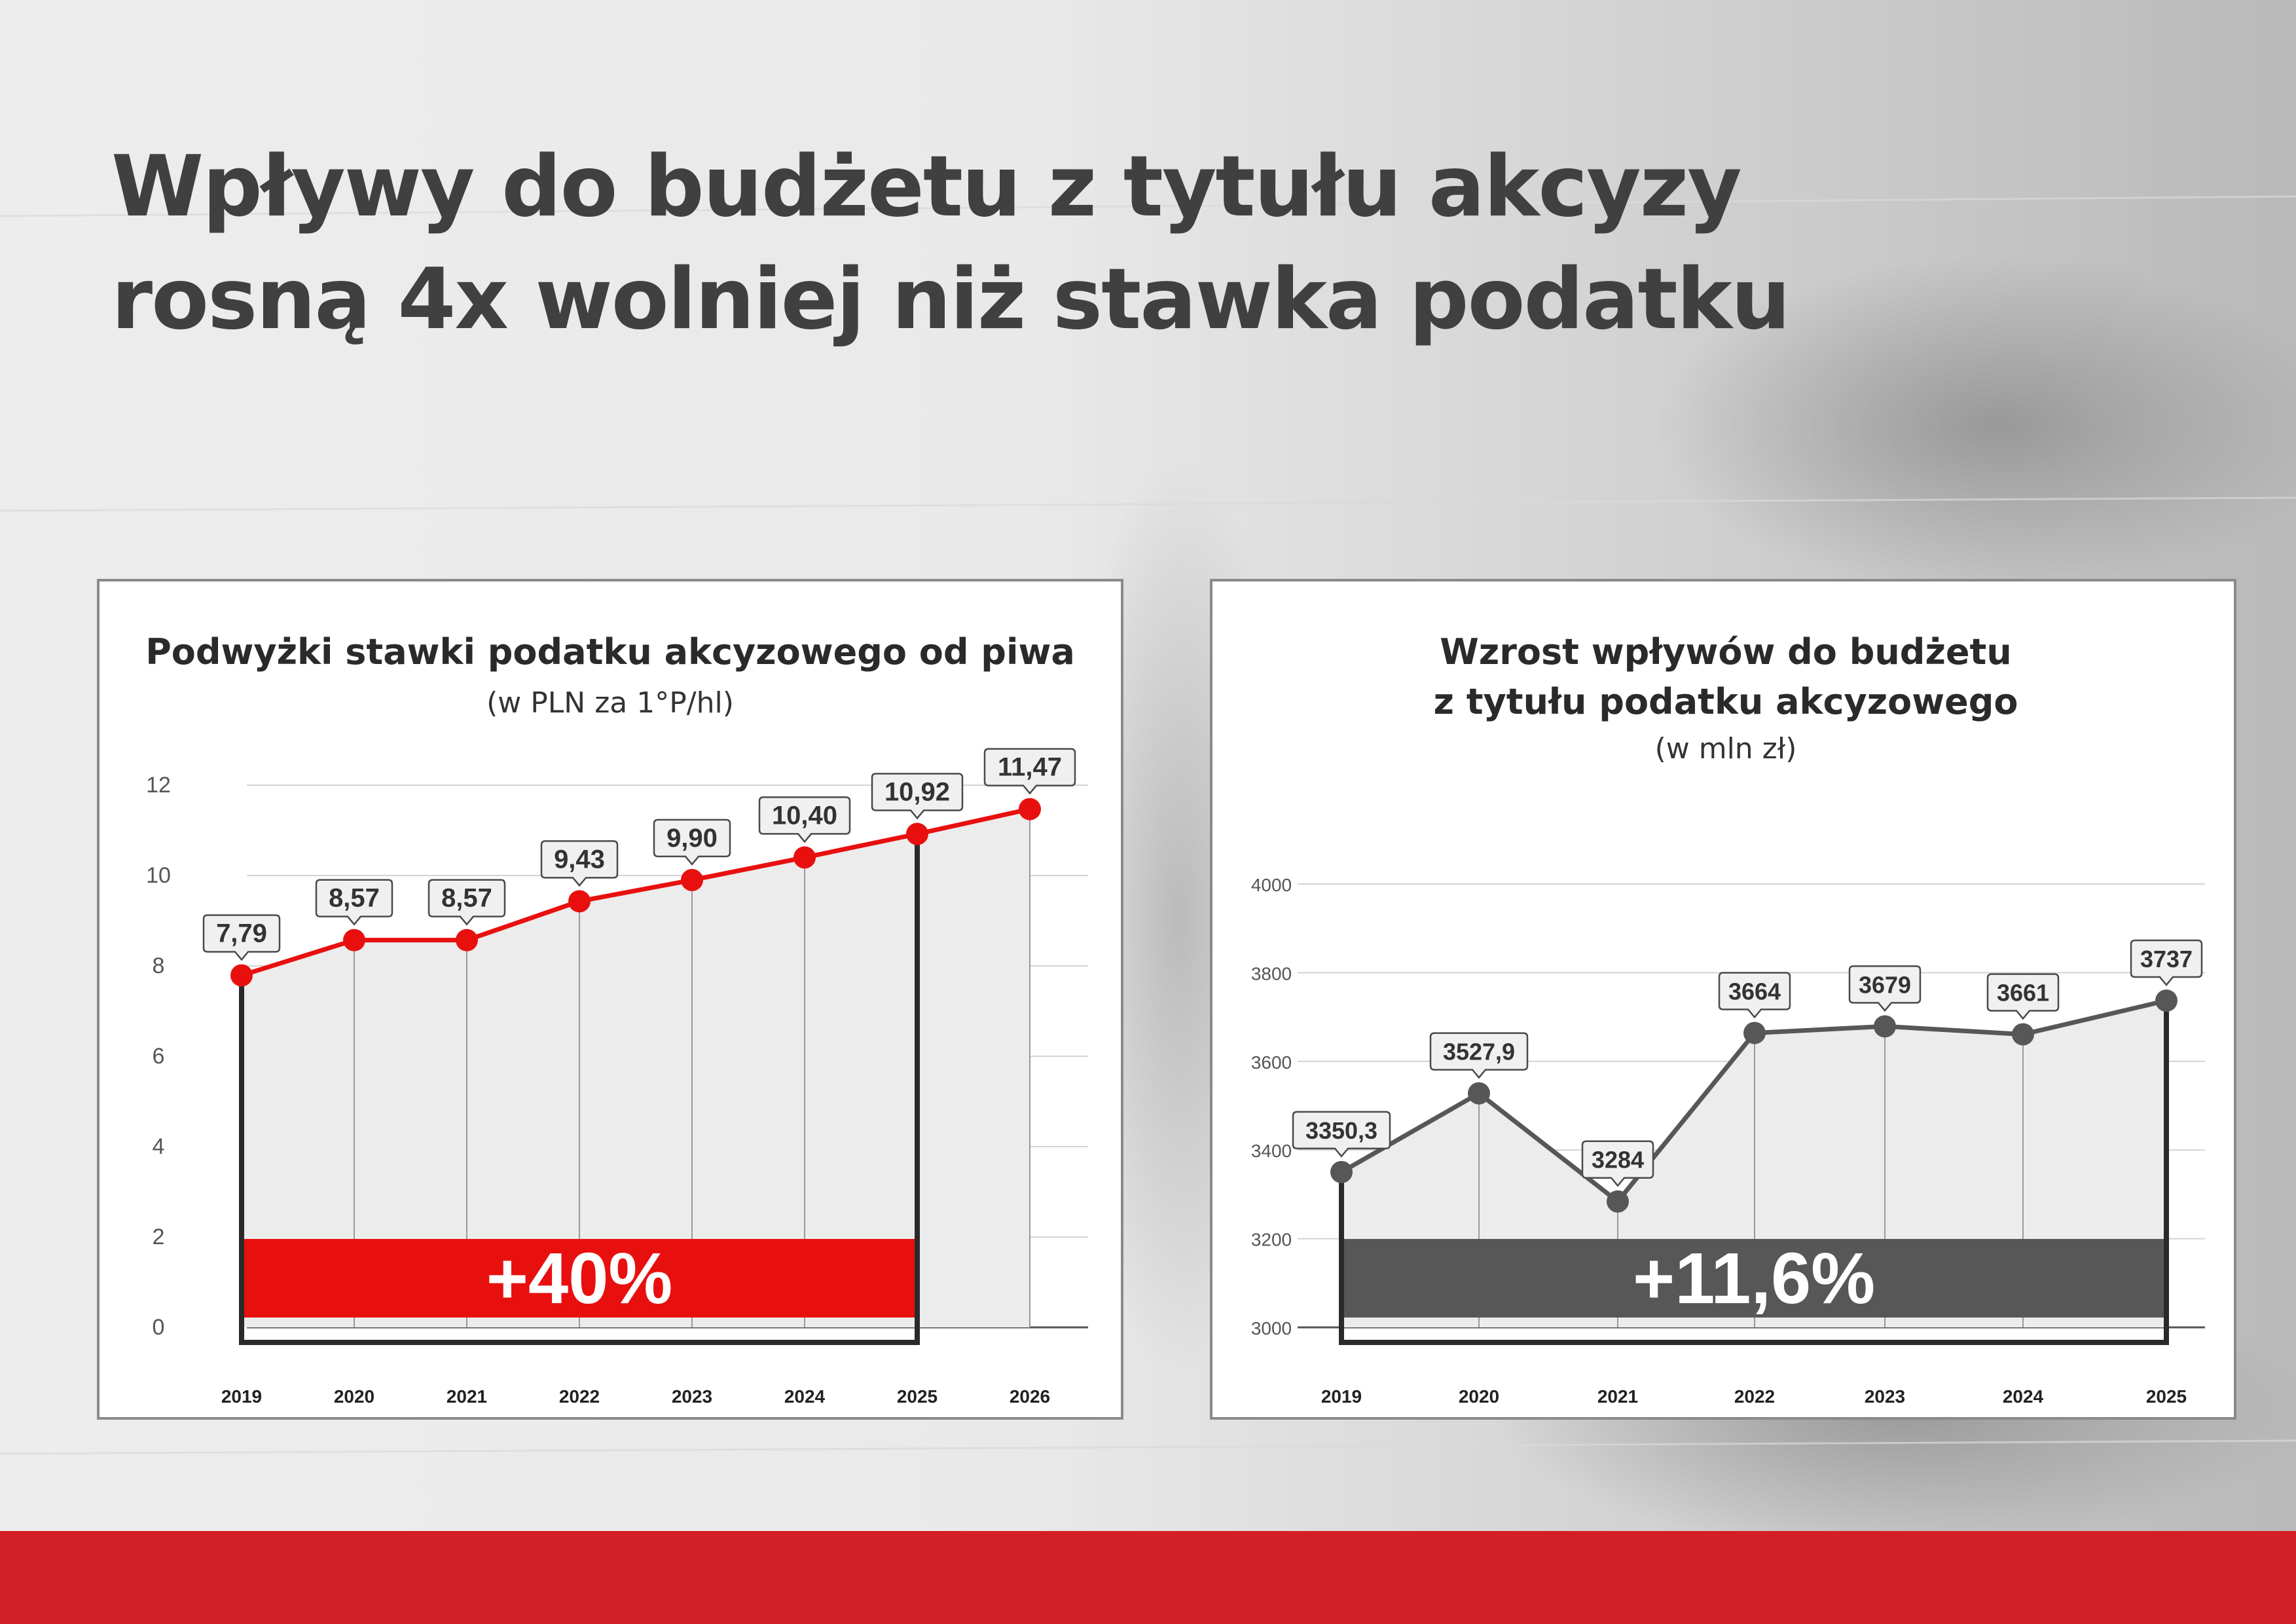 The width and height of the screenshot is (2296, 1624). I want to click on y-tick-label: 3400, so click(1271, 1151).